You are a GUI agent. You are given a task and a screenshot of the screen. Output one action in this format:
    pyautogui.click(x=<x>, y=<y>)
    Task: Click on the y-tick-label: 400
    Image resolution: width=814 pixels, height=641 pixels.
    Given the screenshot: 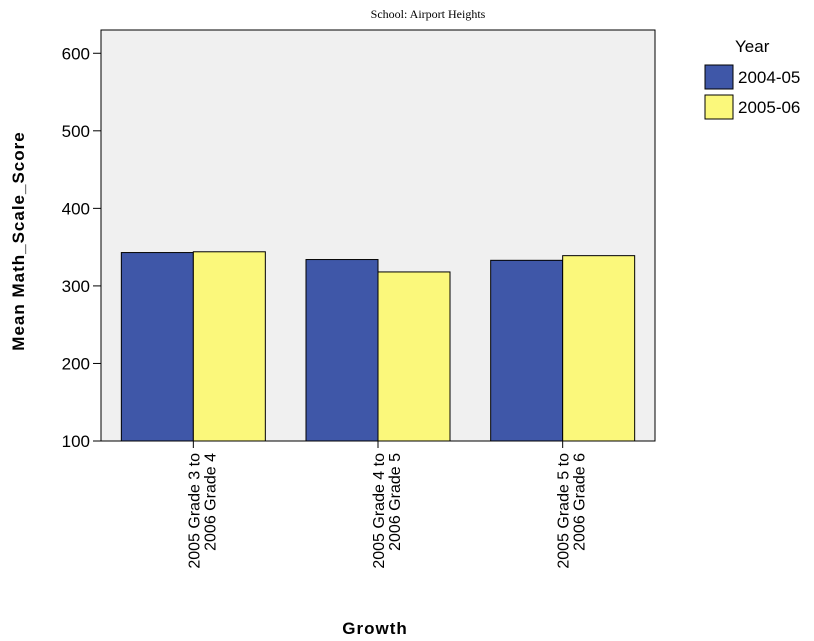 What is the action you would take?
    pyautogui.click(x=76, y=208)
    